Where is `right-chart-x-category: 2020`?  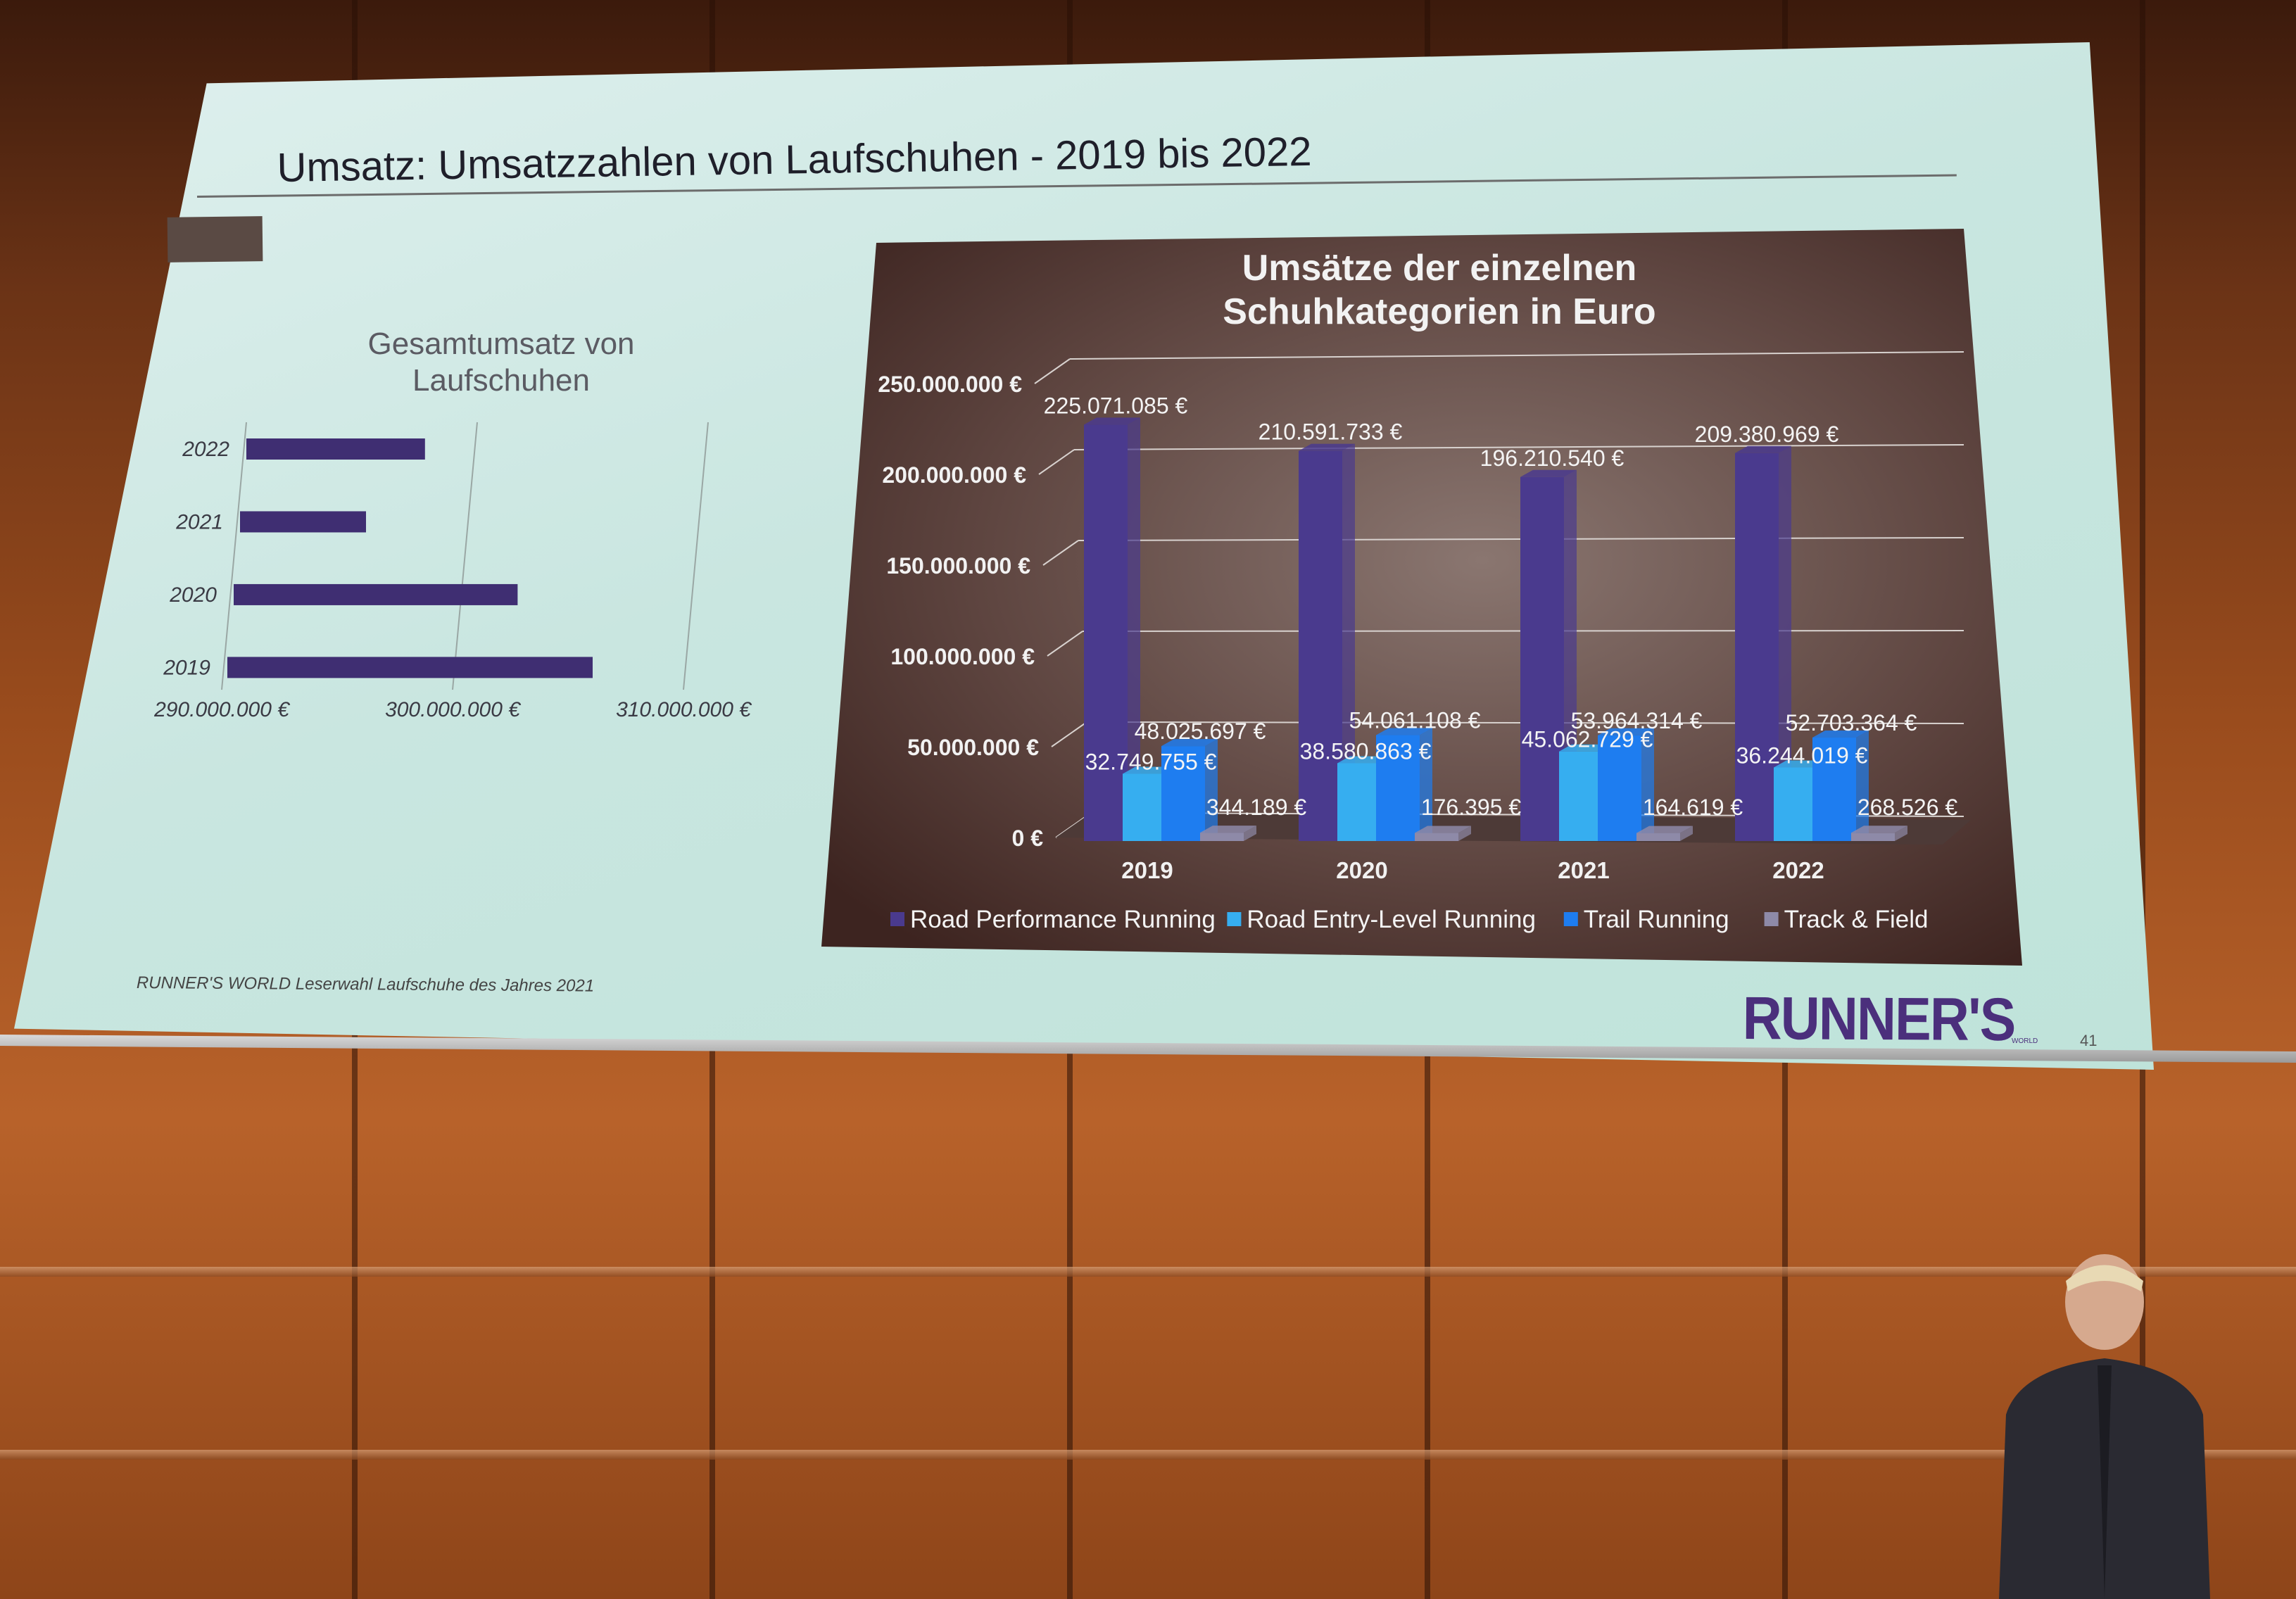
right-chart-x-category: 2020 is located at coordinates (1361, 870).